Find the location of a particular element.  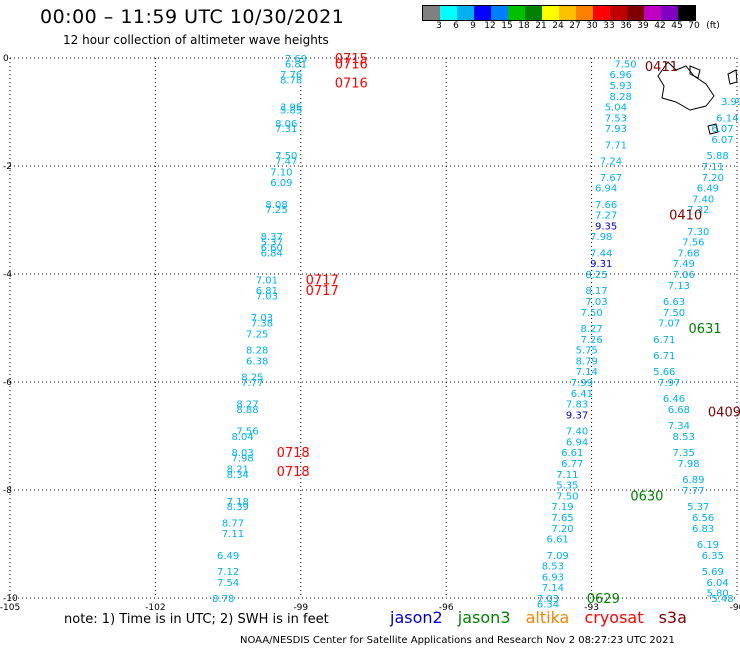

data-point-label: 5.37 is located at coordinates (272, 243).